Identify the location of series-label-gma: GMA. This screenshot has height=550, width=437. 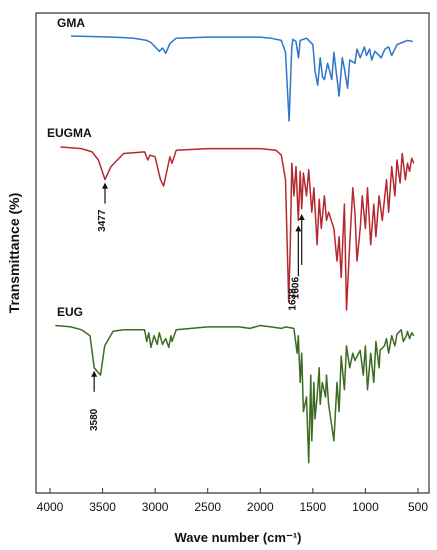
(71, 23).